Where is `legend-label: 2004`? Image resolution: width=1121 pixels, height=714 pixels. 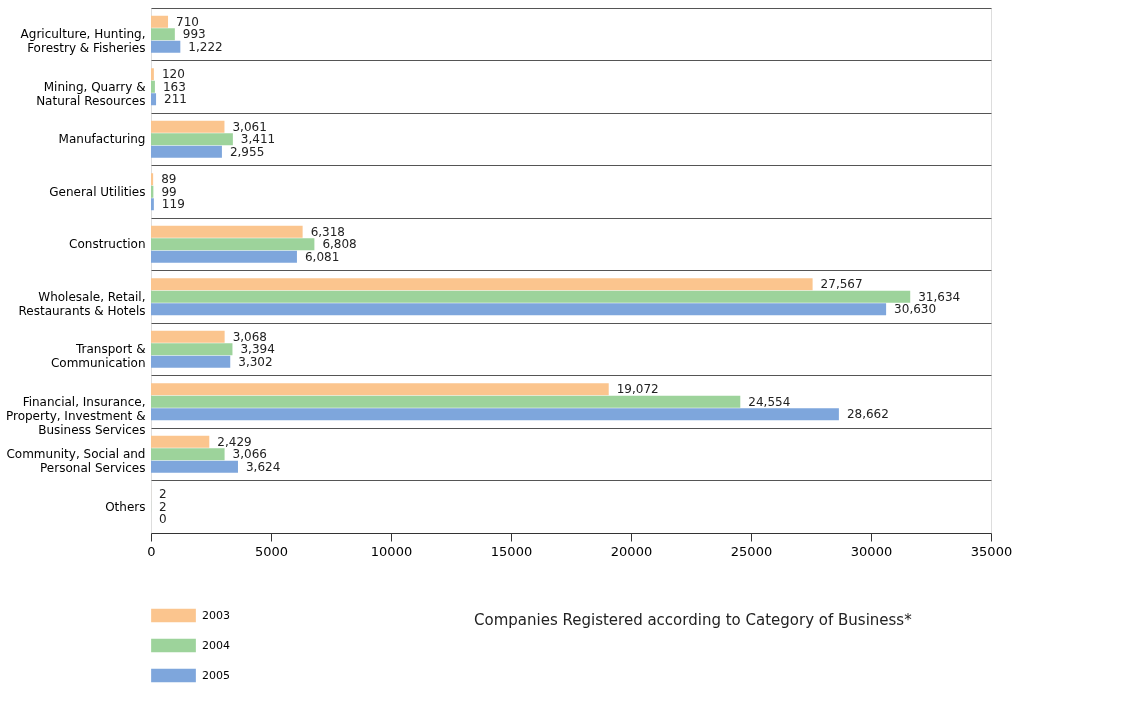
legend-label: 2004 is located at coordinates (216, 645).